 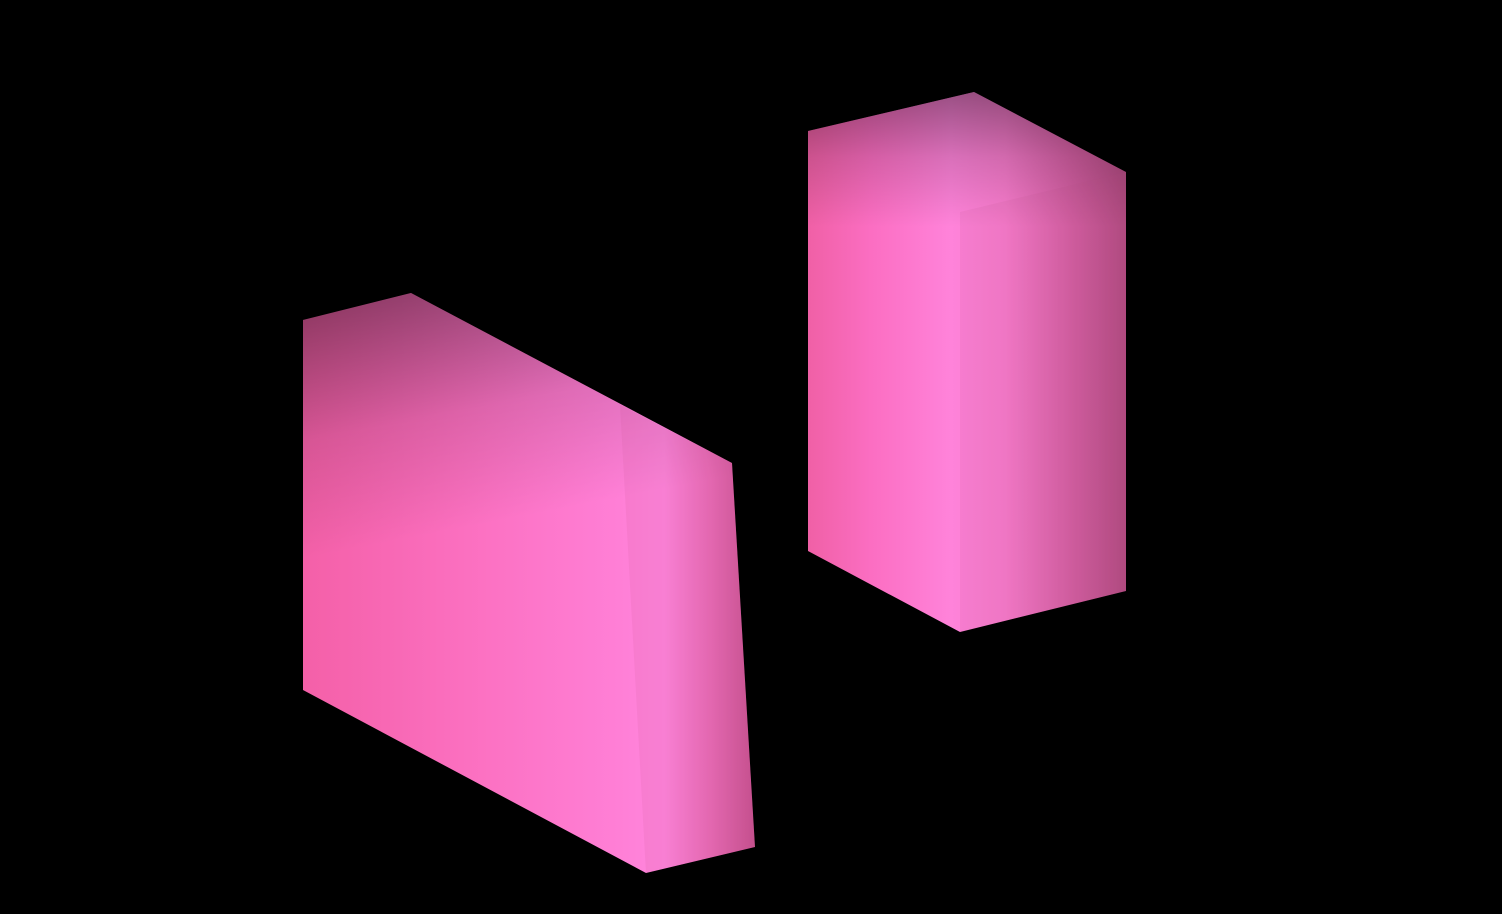 What do you see at coordinates (1043, 402) in the screenshot?
I see `right-box-side-face` at bounding box center [1043, 402].